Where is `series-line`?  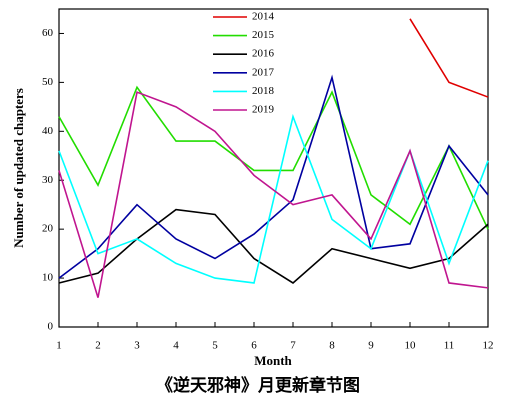
series-line is located at coordinates (449, 58).